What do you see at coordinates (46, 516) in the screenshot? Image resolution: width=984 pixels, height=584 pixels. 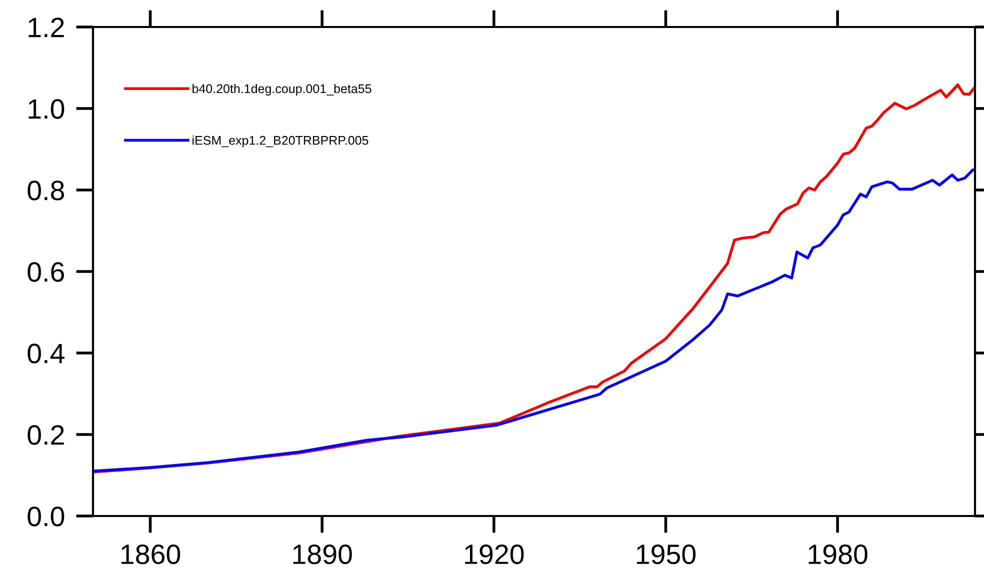 I see `y-tick-label: 0.0` at bounding box center [46, 516].